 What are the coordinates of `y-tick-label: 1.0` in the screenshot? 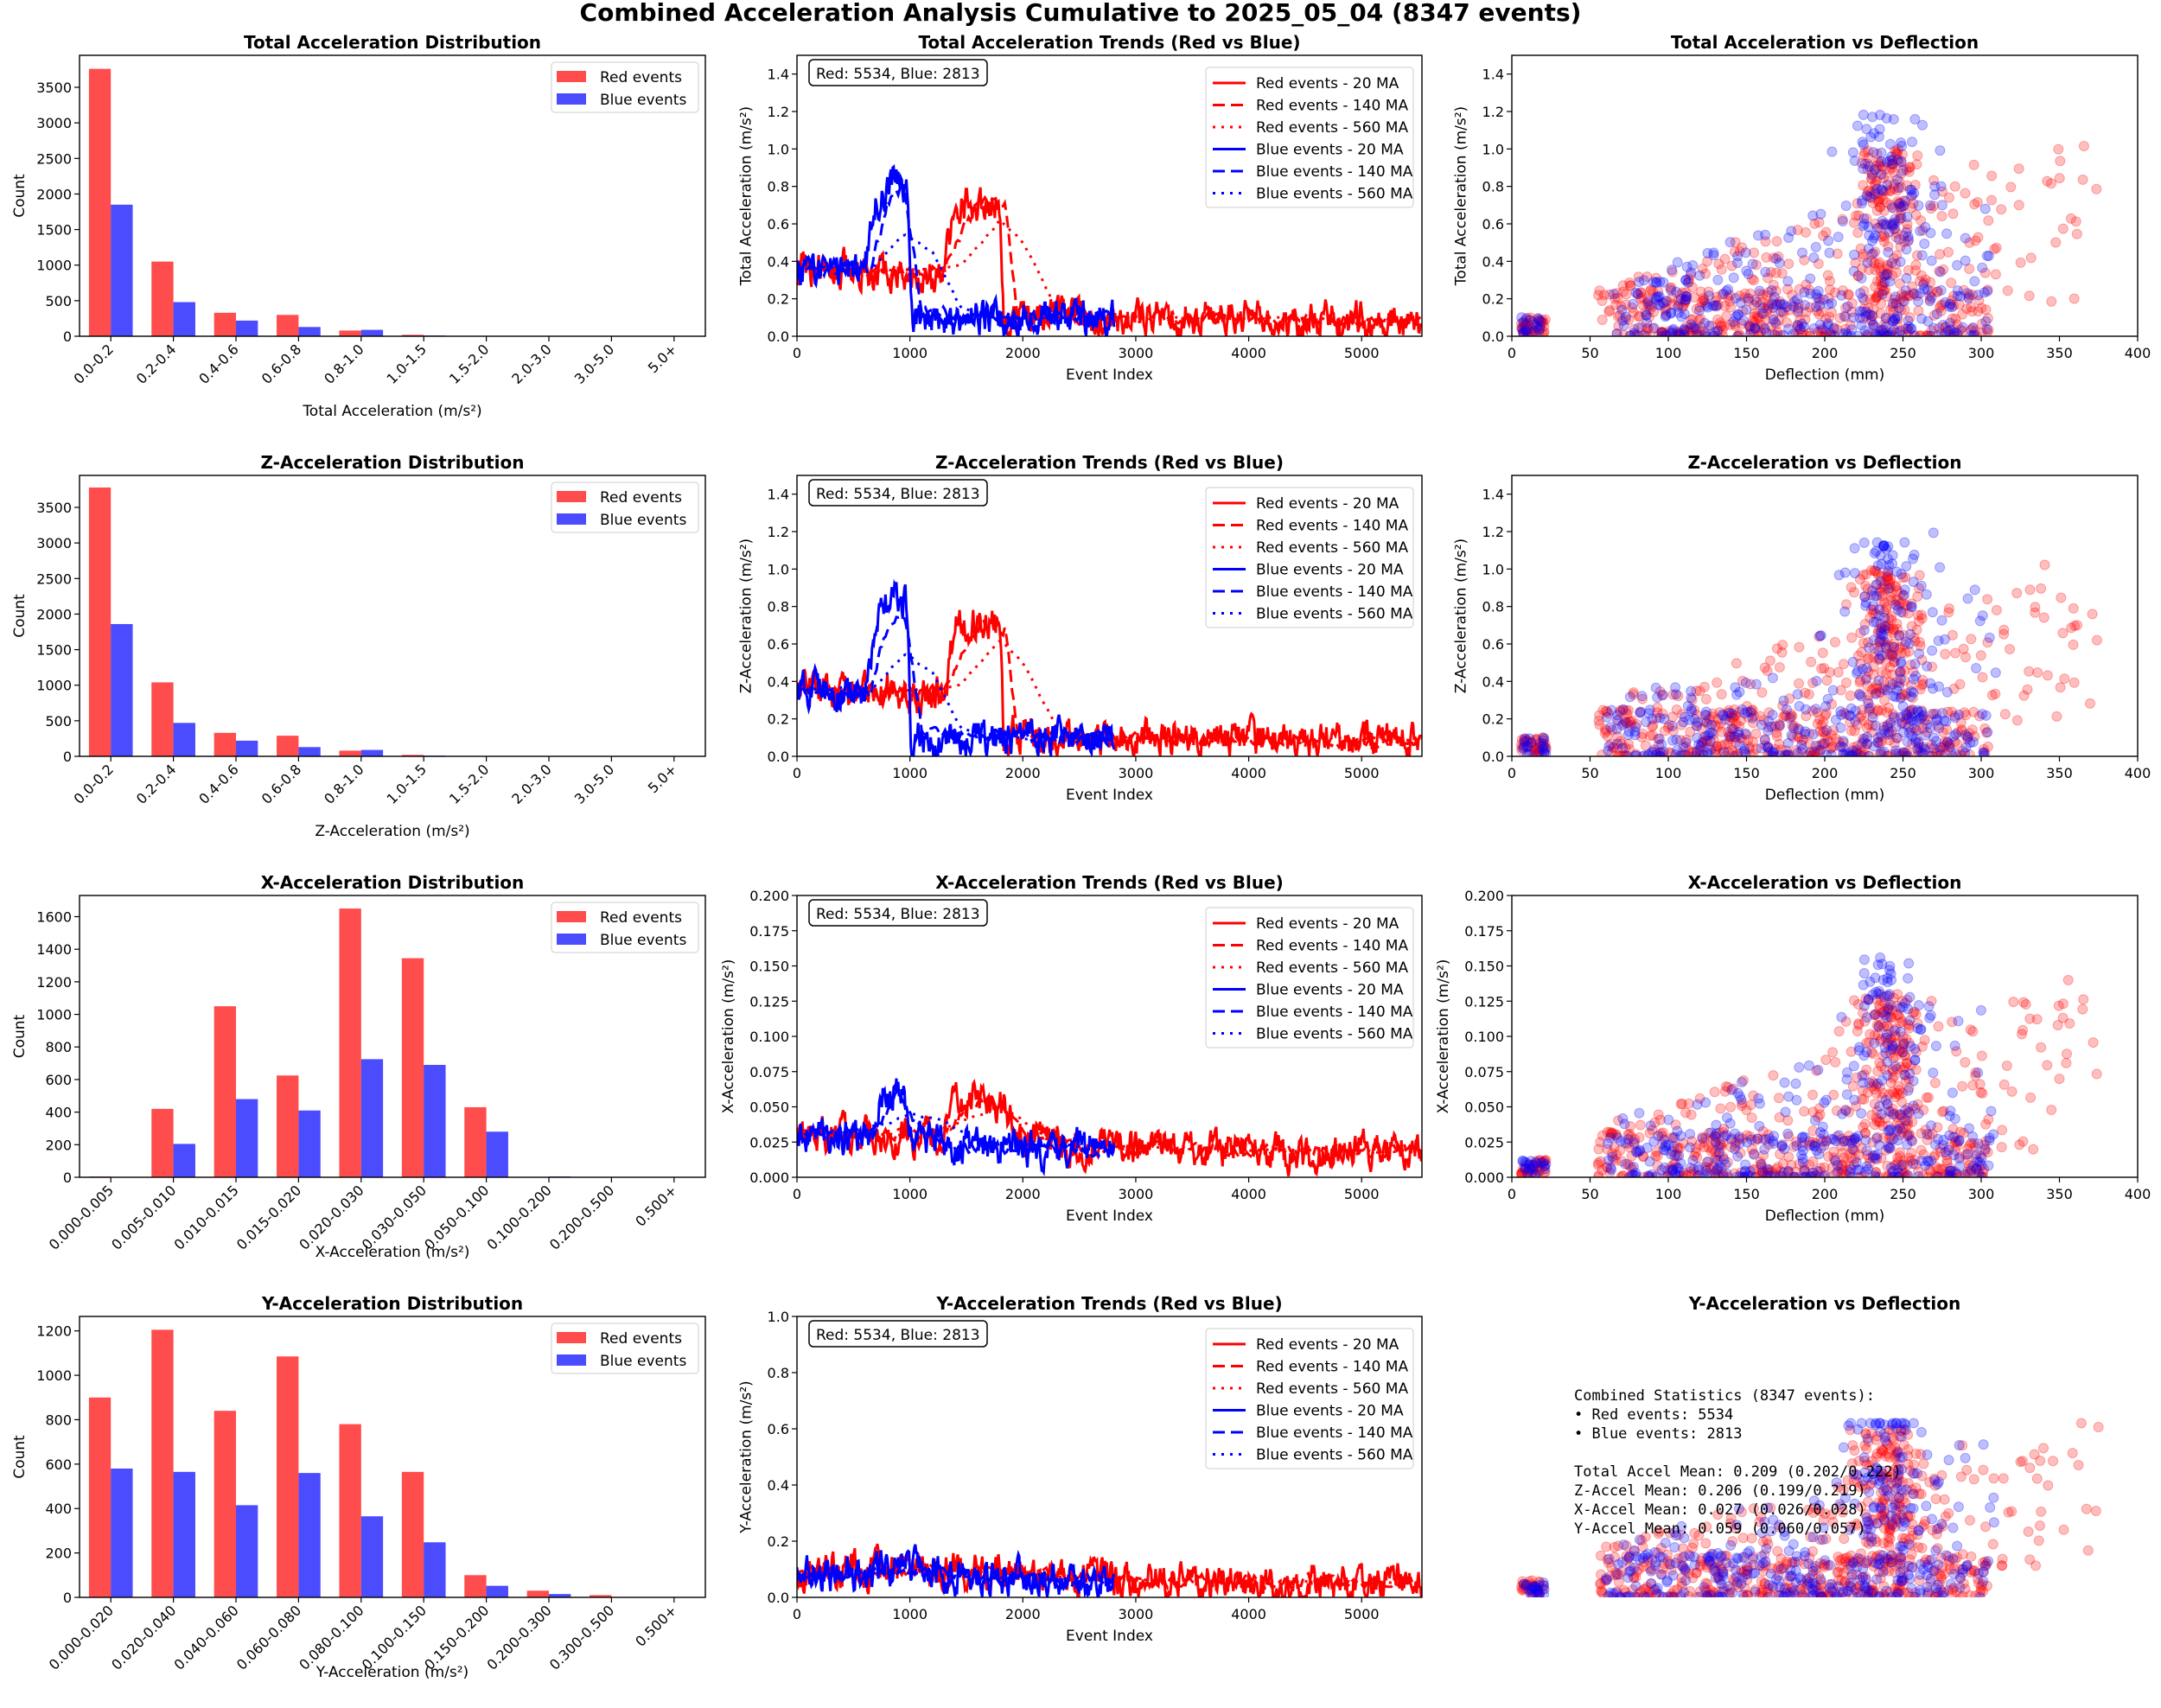 It's located at (778, 569).